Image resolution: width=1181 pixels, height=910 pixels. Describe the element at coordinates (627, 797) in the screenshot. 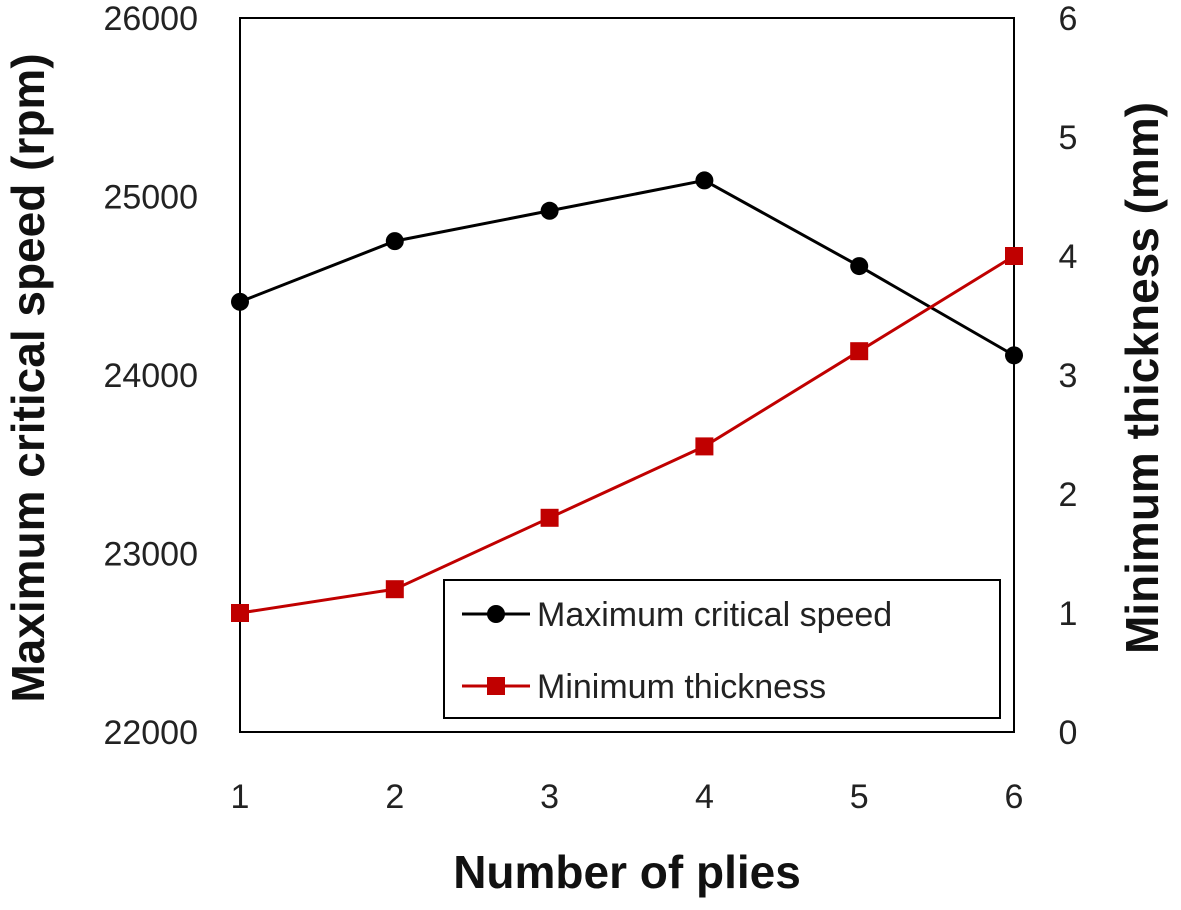

I see `x-axis-ticks: 1 2 3 4 5 6` at that location.